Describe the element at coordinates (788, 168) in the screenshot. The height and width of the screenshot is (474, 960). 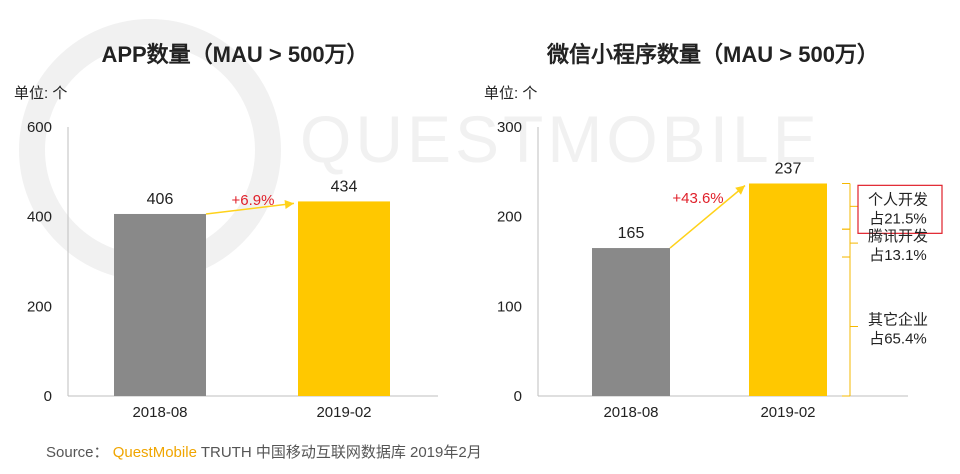
I see `bar-value-label: 237` at that location.